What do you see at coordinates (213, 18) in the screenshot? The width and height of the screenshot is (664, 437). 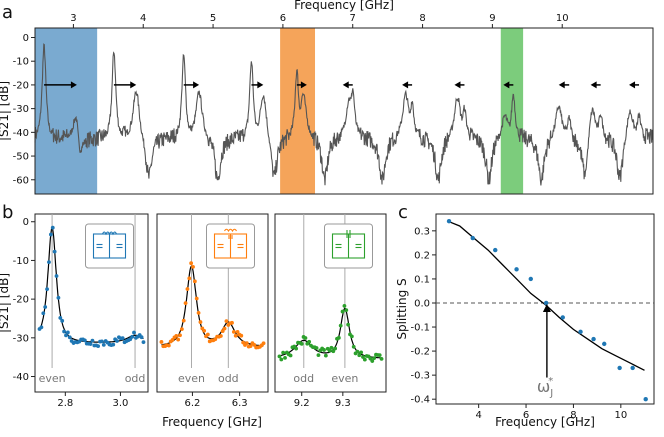 I see `x-tick-label: 5` at bounding box center [213, 18].